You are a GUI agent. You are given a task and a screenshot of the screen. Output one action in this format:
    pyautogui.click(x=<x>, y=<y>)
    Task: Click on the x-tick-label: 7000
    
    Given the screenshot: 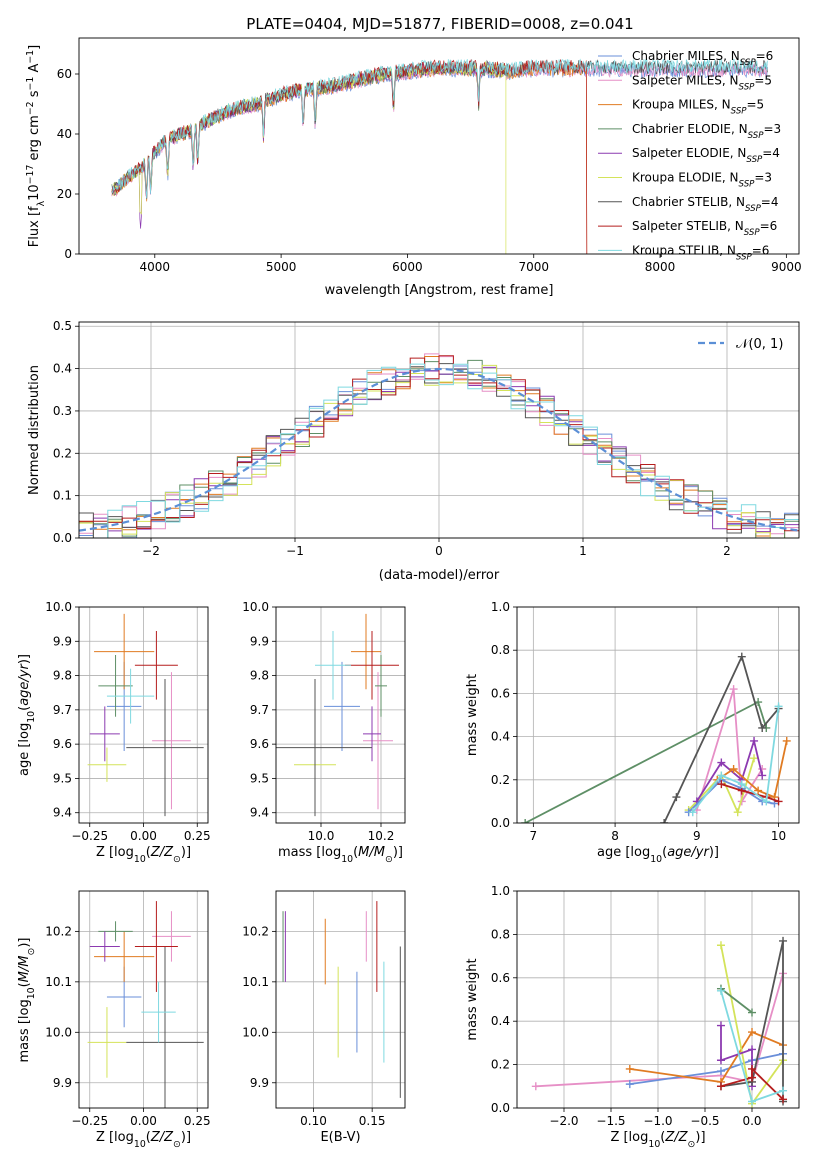 What is the action you would take?
    pyautogui.click(x=533, y=267)
    